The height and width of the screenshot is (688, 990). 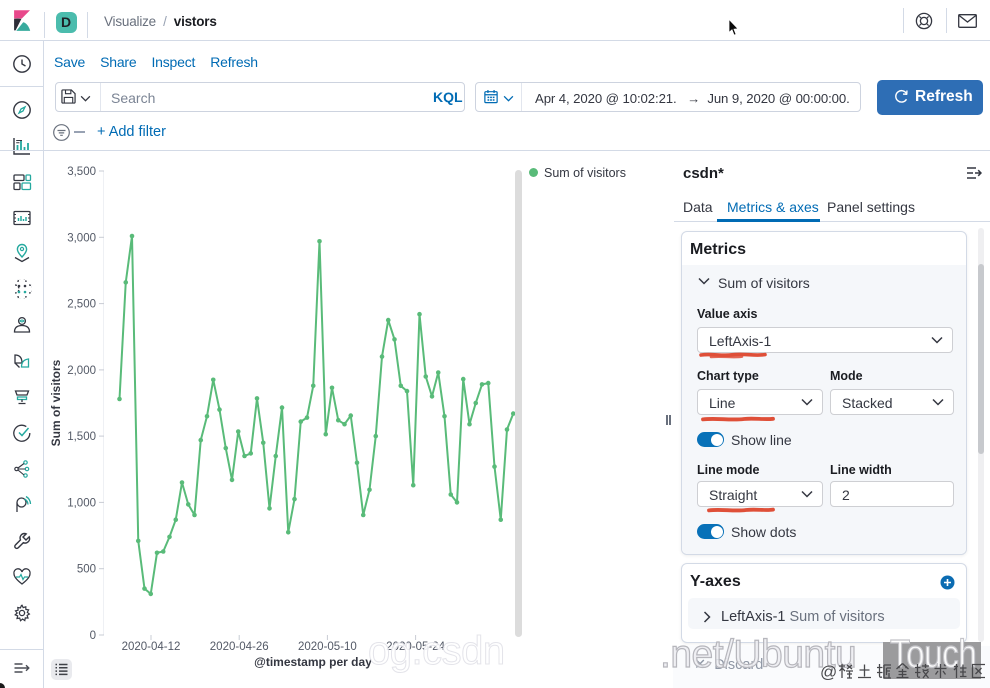 What do you see at coordinates (327, 647) in the screenshot?
I see `svg-text: 2020-05-10` at bounding box center [327, 647].